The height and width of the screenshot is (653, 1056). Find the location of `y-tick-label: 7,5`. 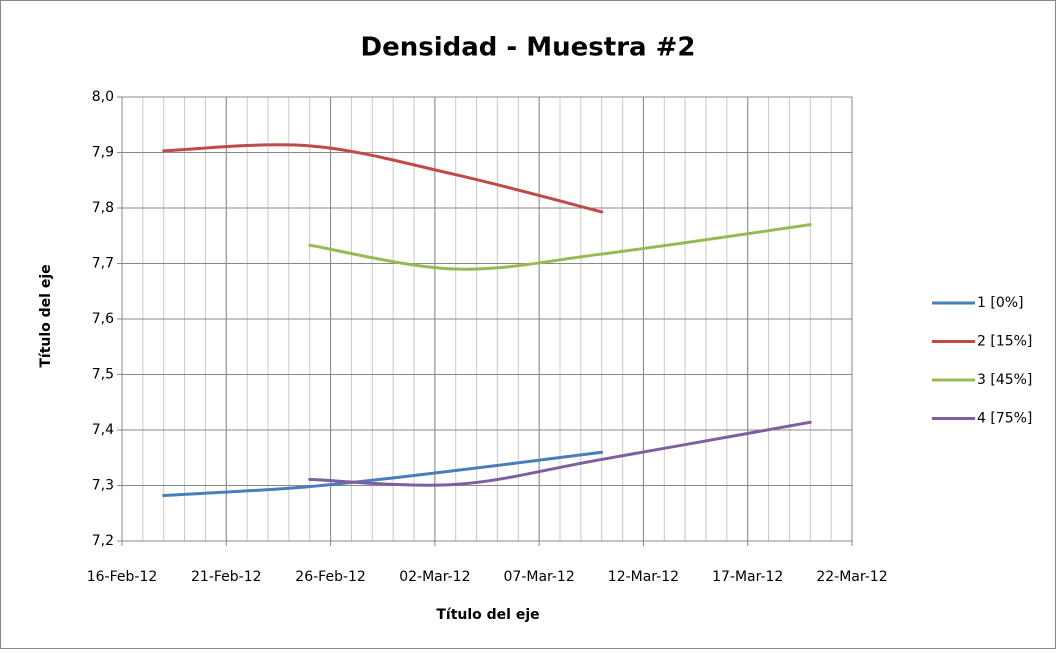

y-tick-label: 7,5 is located at coordinates (103, 375).